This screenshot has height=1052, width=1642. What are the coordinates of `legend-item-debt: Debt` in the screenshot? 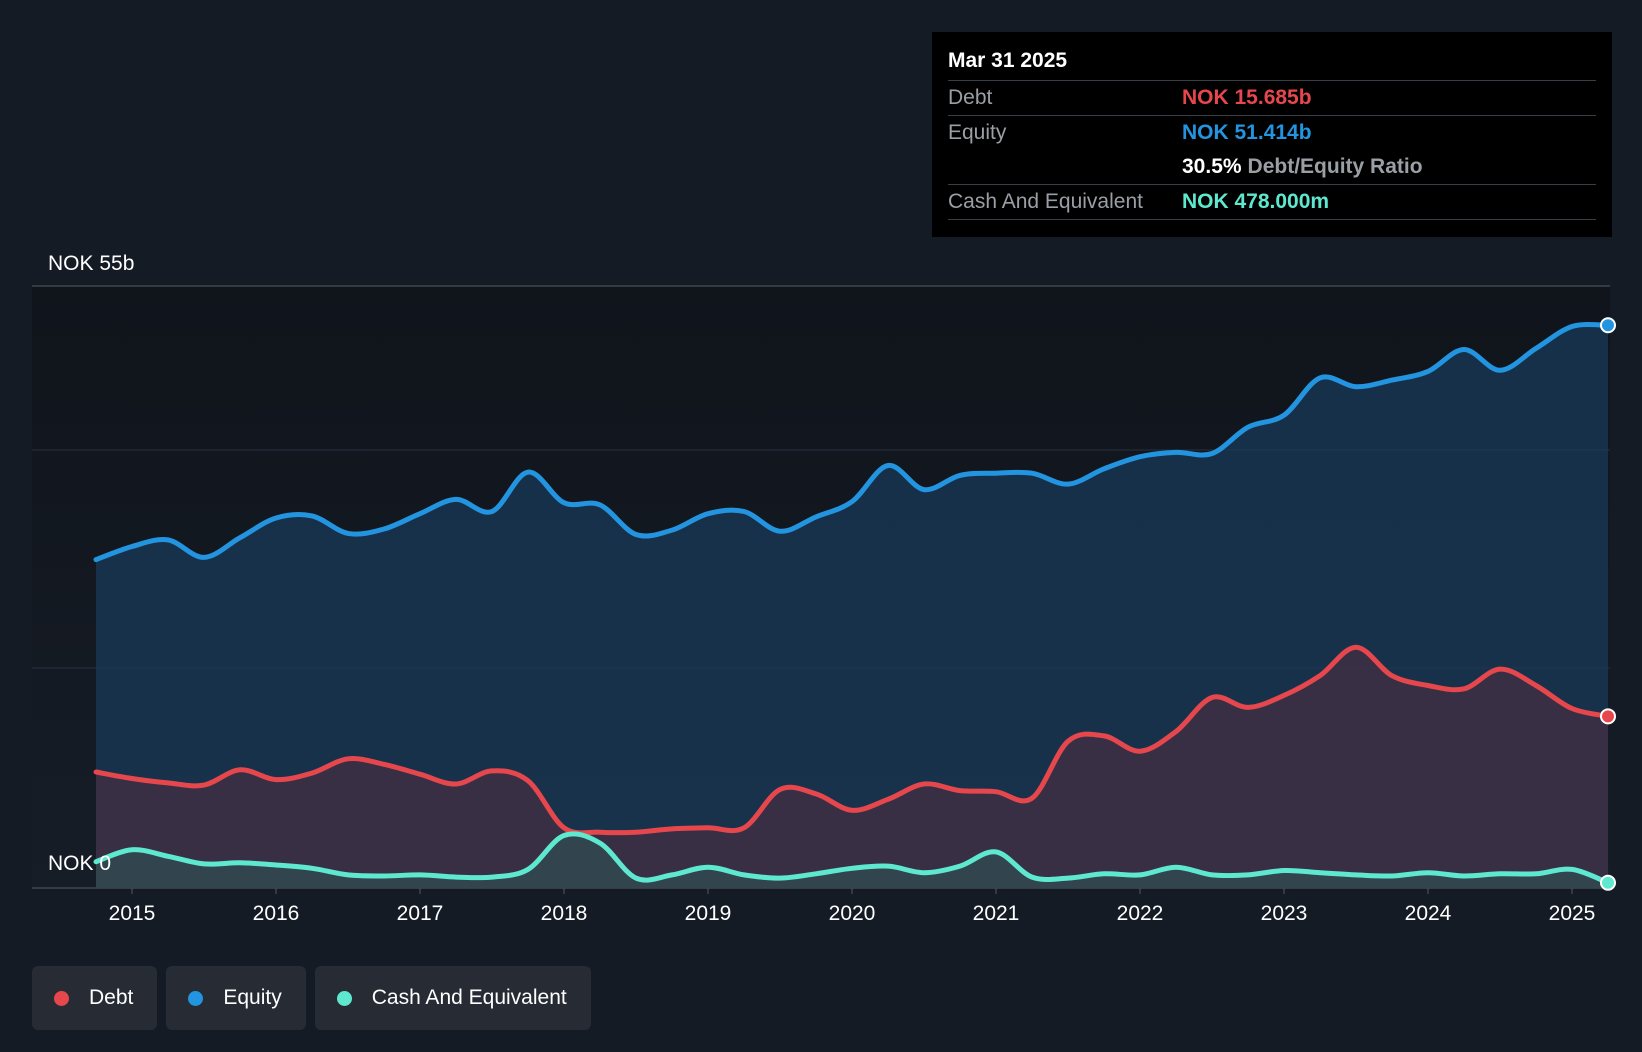 It's located at (95, 998).